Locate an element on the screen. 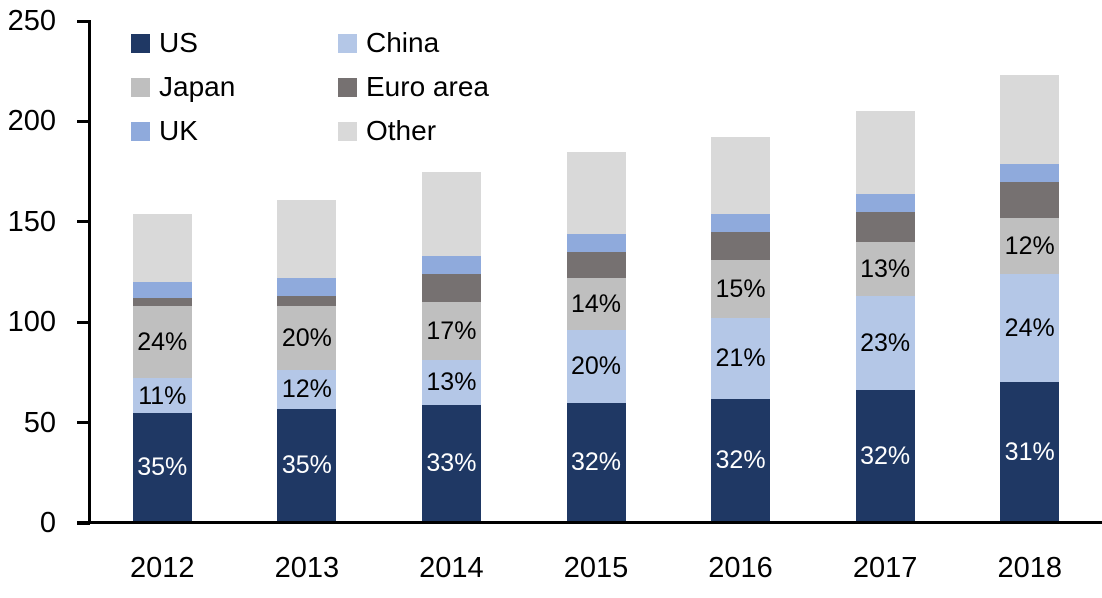 The image size is (1102, 598). bar-segment-2016-china: 21% is located at coordinates (741, 358).